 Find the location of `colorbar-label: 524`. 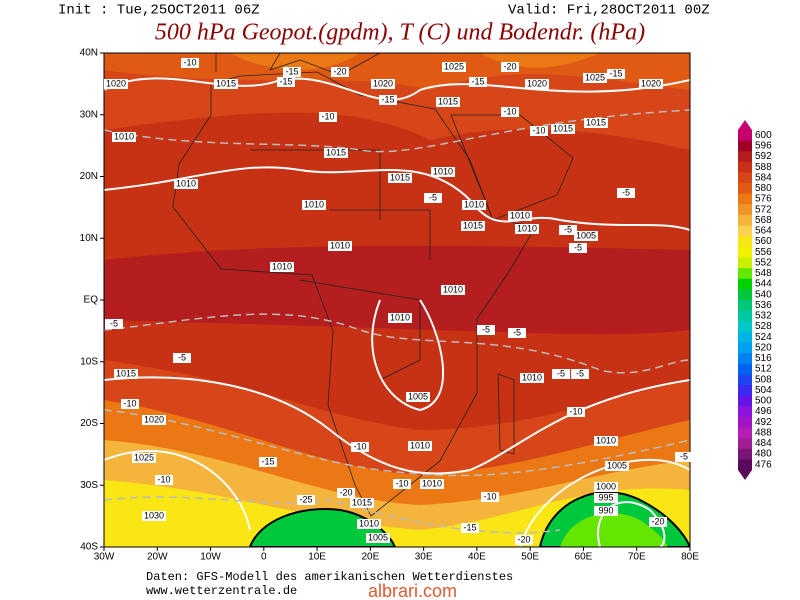

colorbar-label: 524 is located at coordinates (763, 337).